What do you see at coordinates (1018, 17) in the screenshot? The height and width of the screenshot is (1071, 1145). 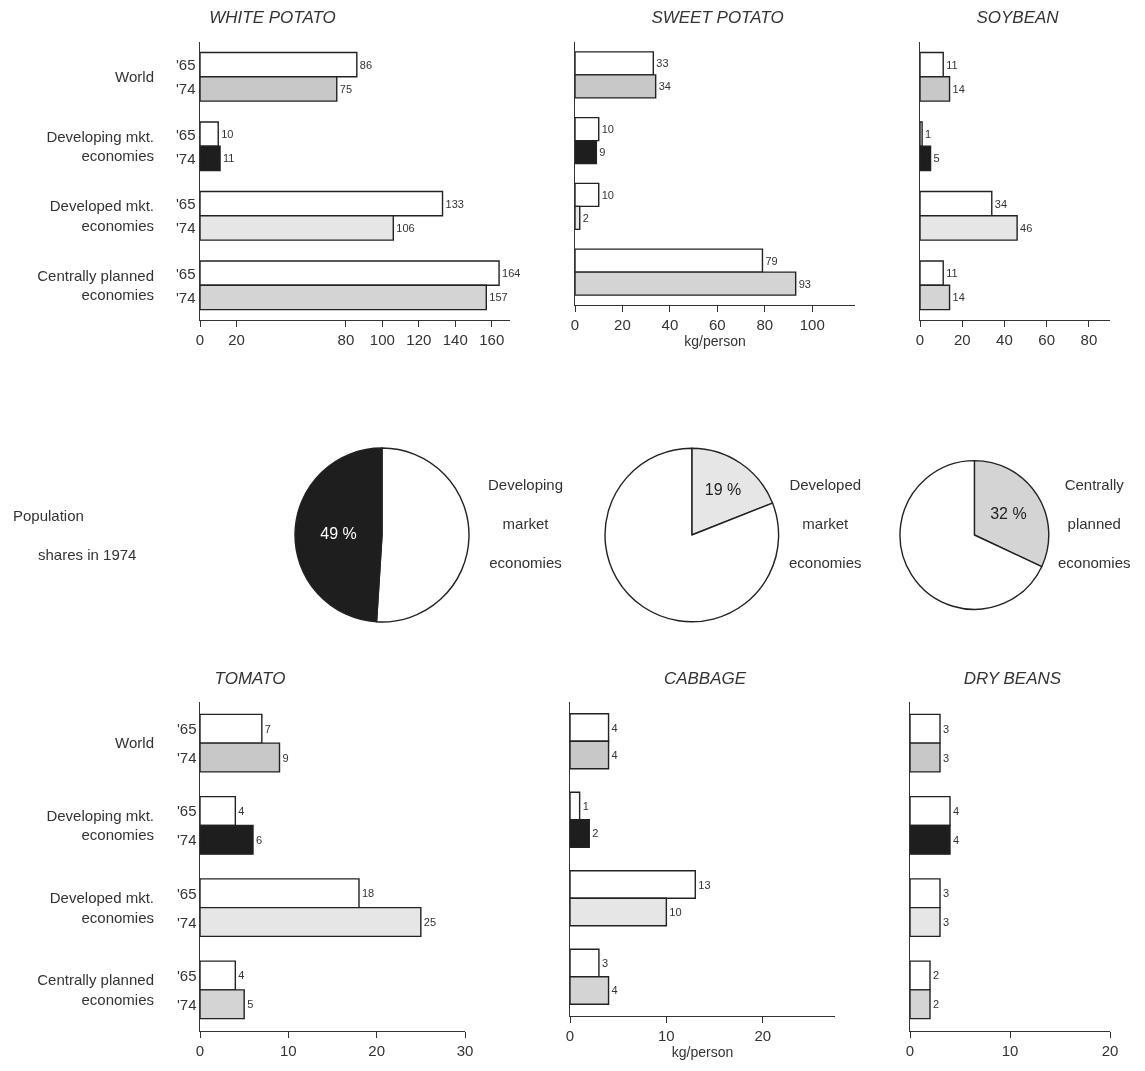 I see `chart-title: SOYBEAN` at bounding box center [1018, 17].